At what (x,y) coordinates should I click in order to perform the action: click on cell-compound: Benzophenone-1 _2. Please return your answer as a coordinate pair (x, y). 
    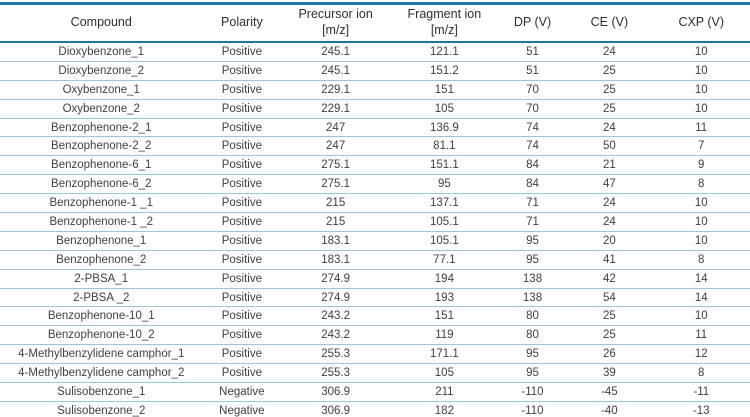
    Looking at the image, I should click on (101, 222).